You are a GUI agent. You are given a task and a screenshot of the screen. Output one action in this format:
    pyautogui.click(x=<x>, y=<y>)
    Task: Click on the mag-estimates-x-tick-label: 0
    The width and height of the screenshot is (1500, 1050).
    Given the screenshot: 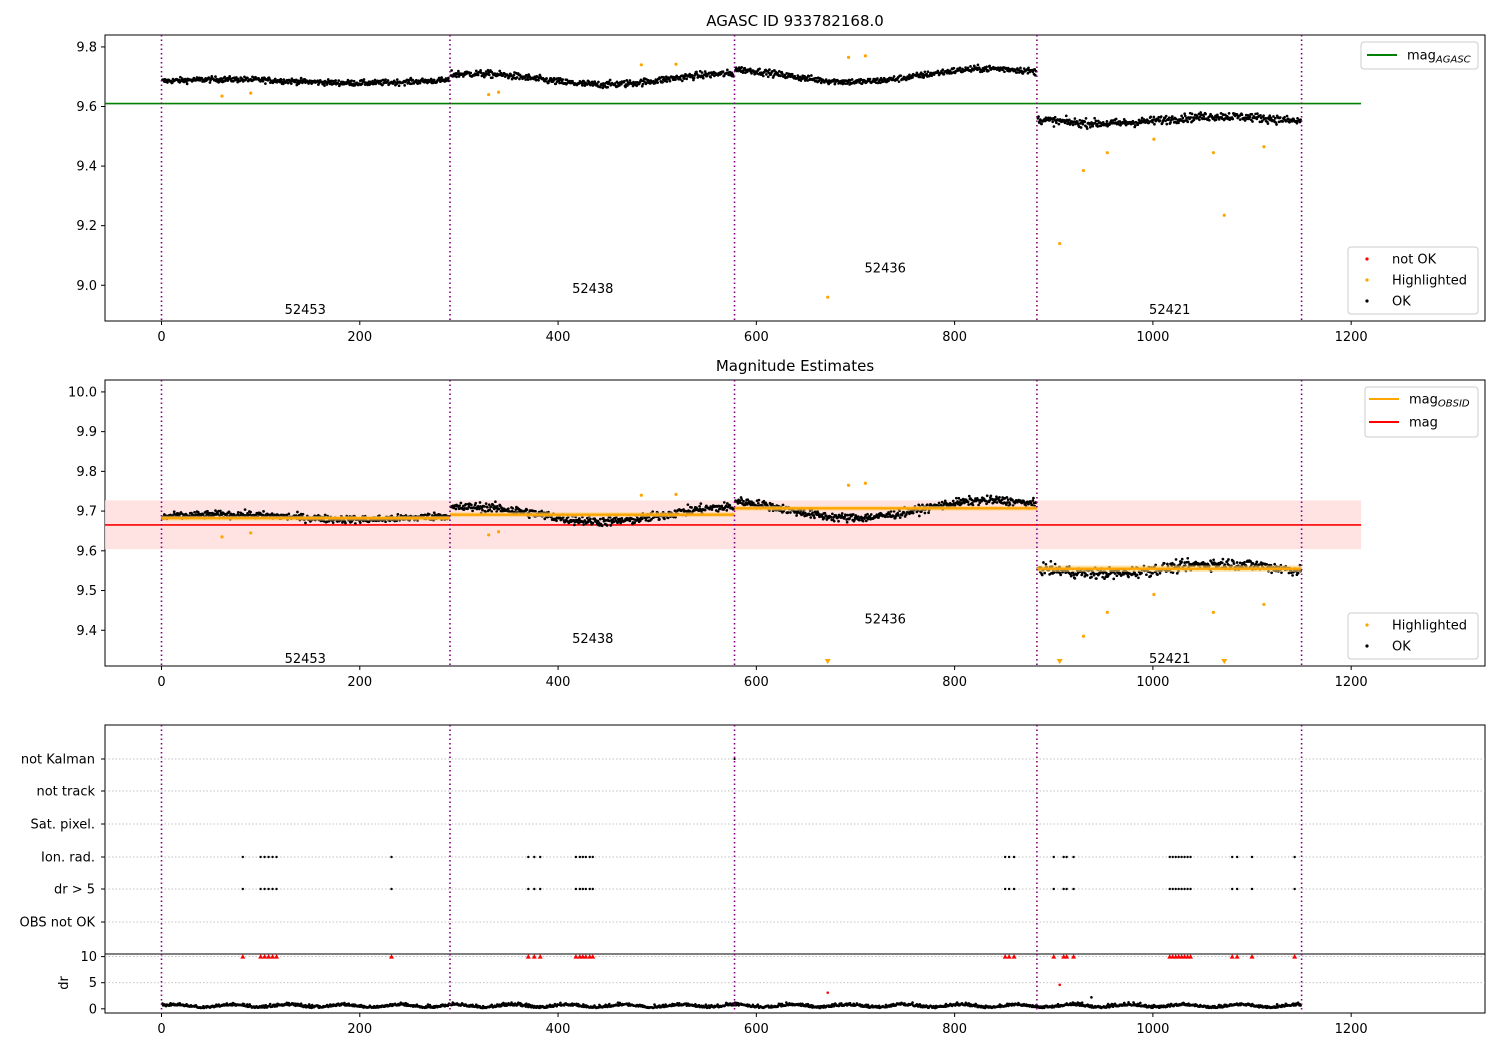 What is the action you would take?
    pyautogui.click(x=161, y=682)
    